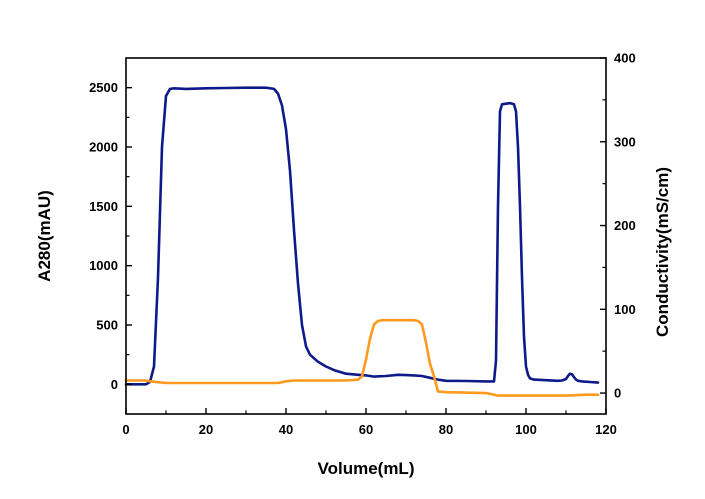 The height and width of the screenshot is (499, 705). What do you see at coordinates (103, 206) in the screenshot?
I see `left-y-tick-label: 1500` at bounding box center [103, 206].